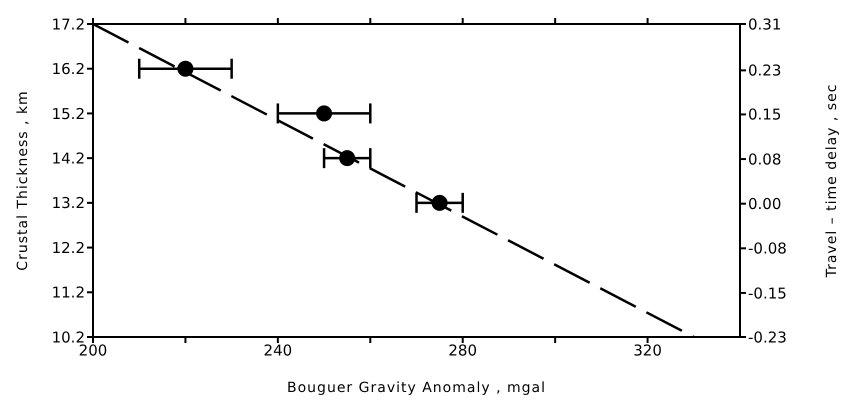 The width and height of the screenshot is (853, 410). Describe the element at coordinates (767, 249) in the screenshot. I see `y2-tick-label: -0.08` at that location.